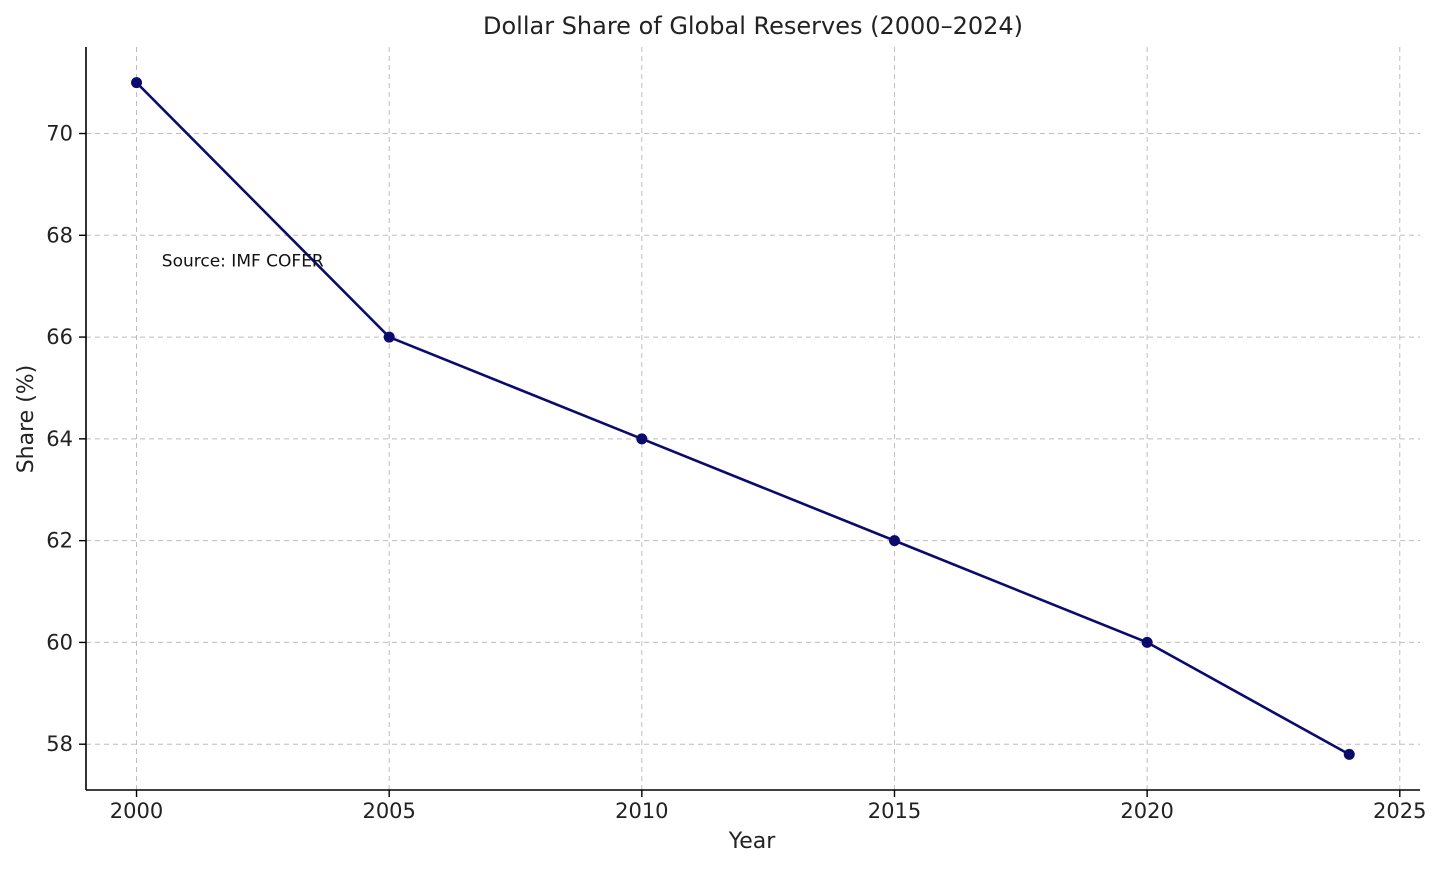  I want to click on x-tick-label: 2005, so click(388, 811).